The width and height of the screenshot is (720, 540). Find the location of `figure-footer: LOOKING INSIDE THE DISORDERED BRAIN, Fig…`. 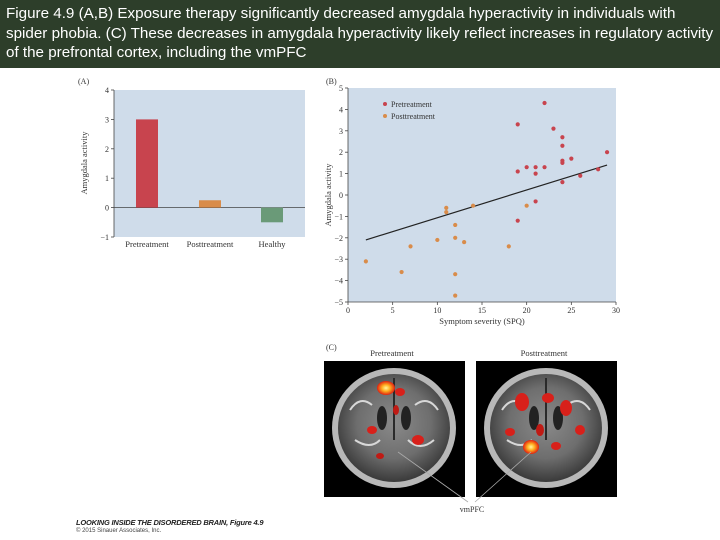

figure-footer: LOOKING INSIDE THE DISORDERED BRAIN, Fig… is located at coordinates (169, 526).